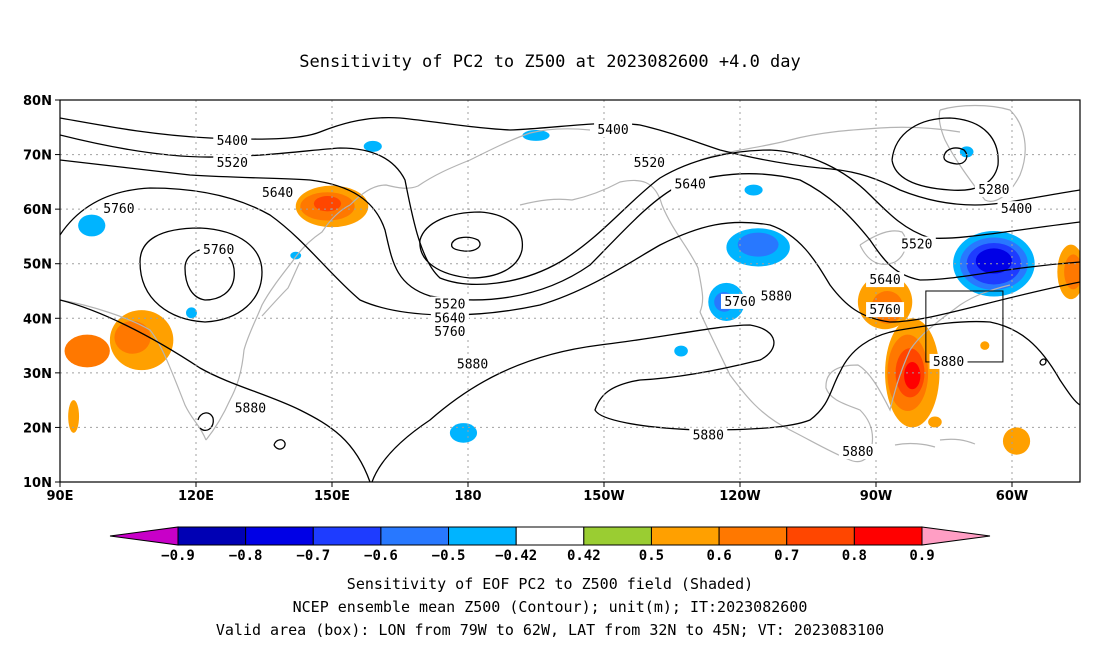 The width and height of the screenshot is (1100, 650). Describe the element at coordinates (830, 143) in the screenshot. I see `coastline-arctic` at that location.